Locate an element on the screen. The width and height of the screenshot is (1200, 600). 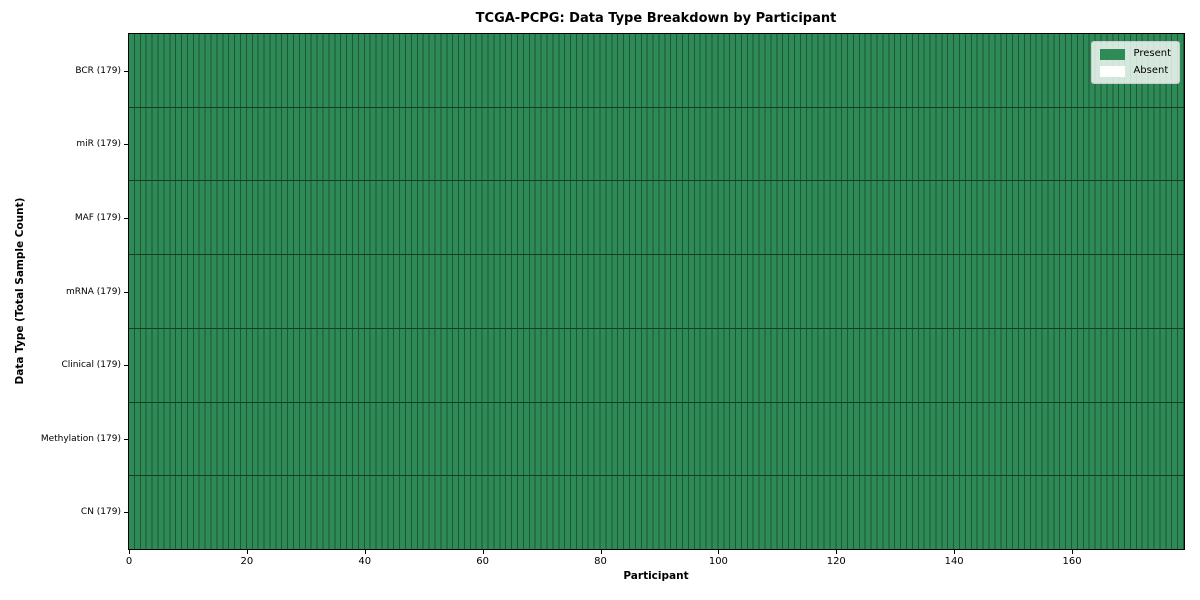
y-tick-label-cn: CN (179) is located at coordinates (100, 512).